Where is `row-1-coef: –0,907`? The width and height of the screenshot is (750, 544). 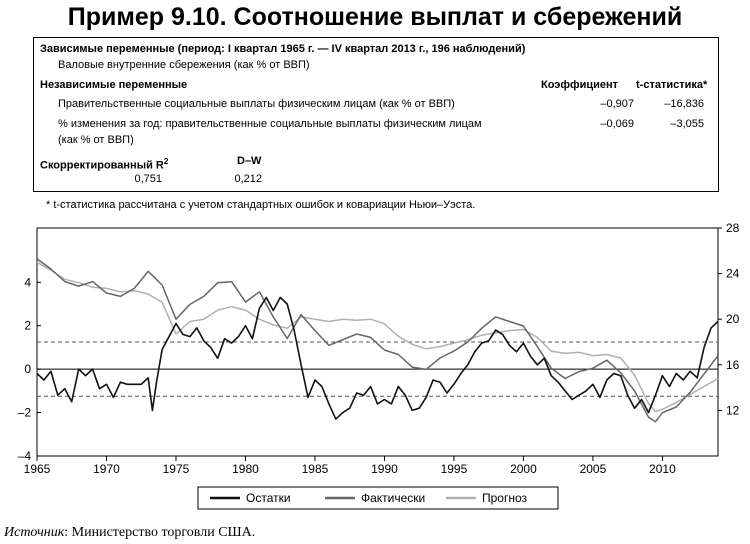 row-1-coef: –0,907 is located at coordinates (617, 104).